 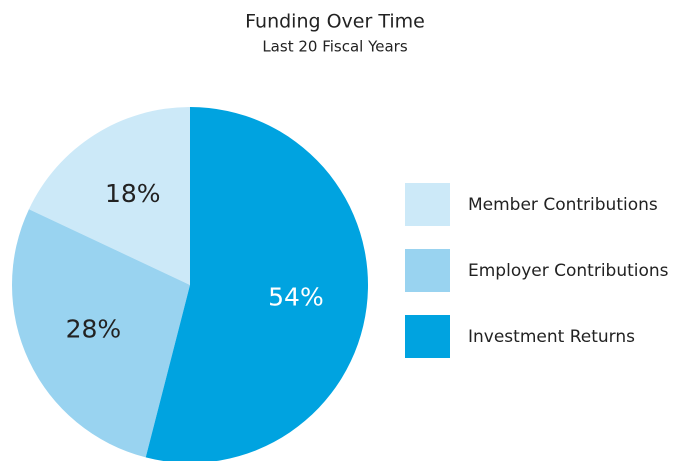 What do you see at coordinates (335, 47) in the screenshot?
I see `chart-subtitle: Last 20 Fiscal Years` at bounding box center [335, 47].